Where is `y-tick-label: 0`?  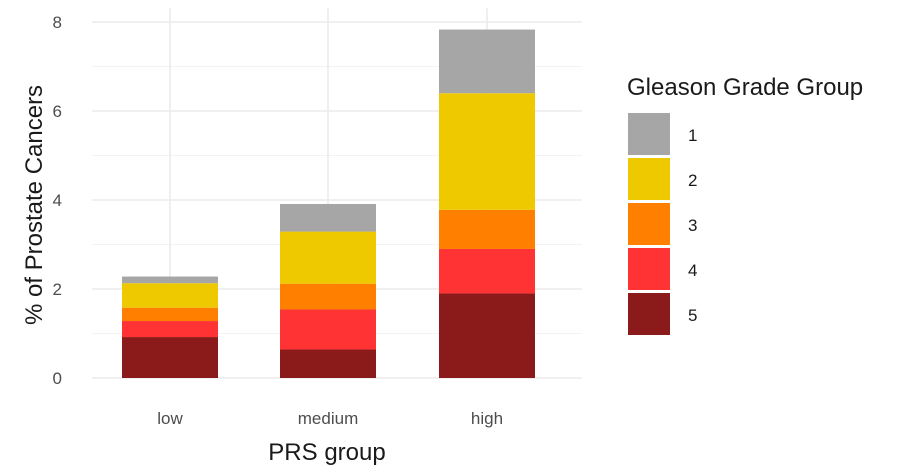 y-tick-label: 0 is located at coordinates (57, 378).